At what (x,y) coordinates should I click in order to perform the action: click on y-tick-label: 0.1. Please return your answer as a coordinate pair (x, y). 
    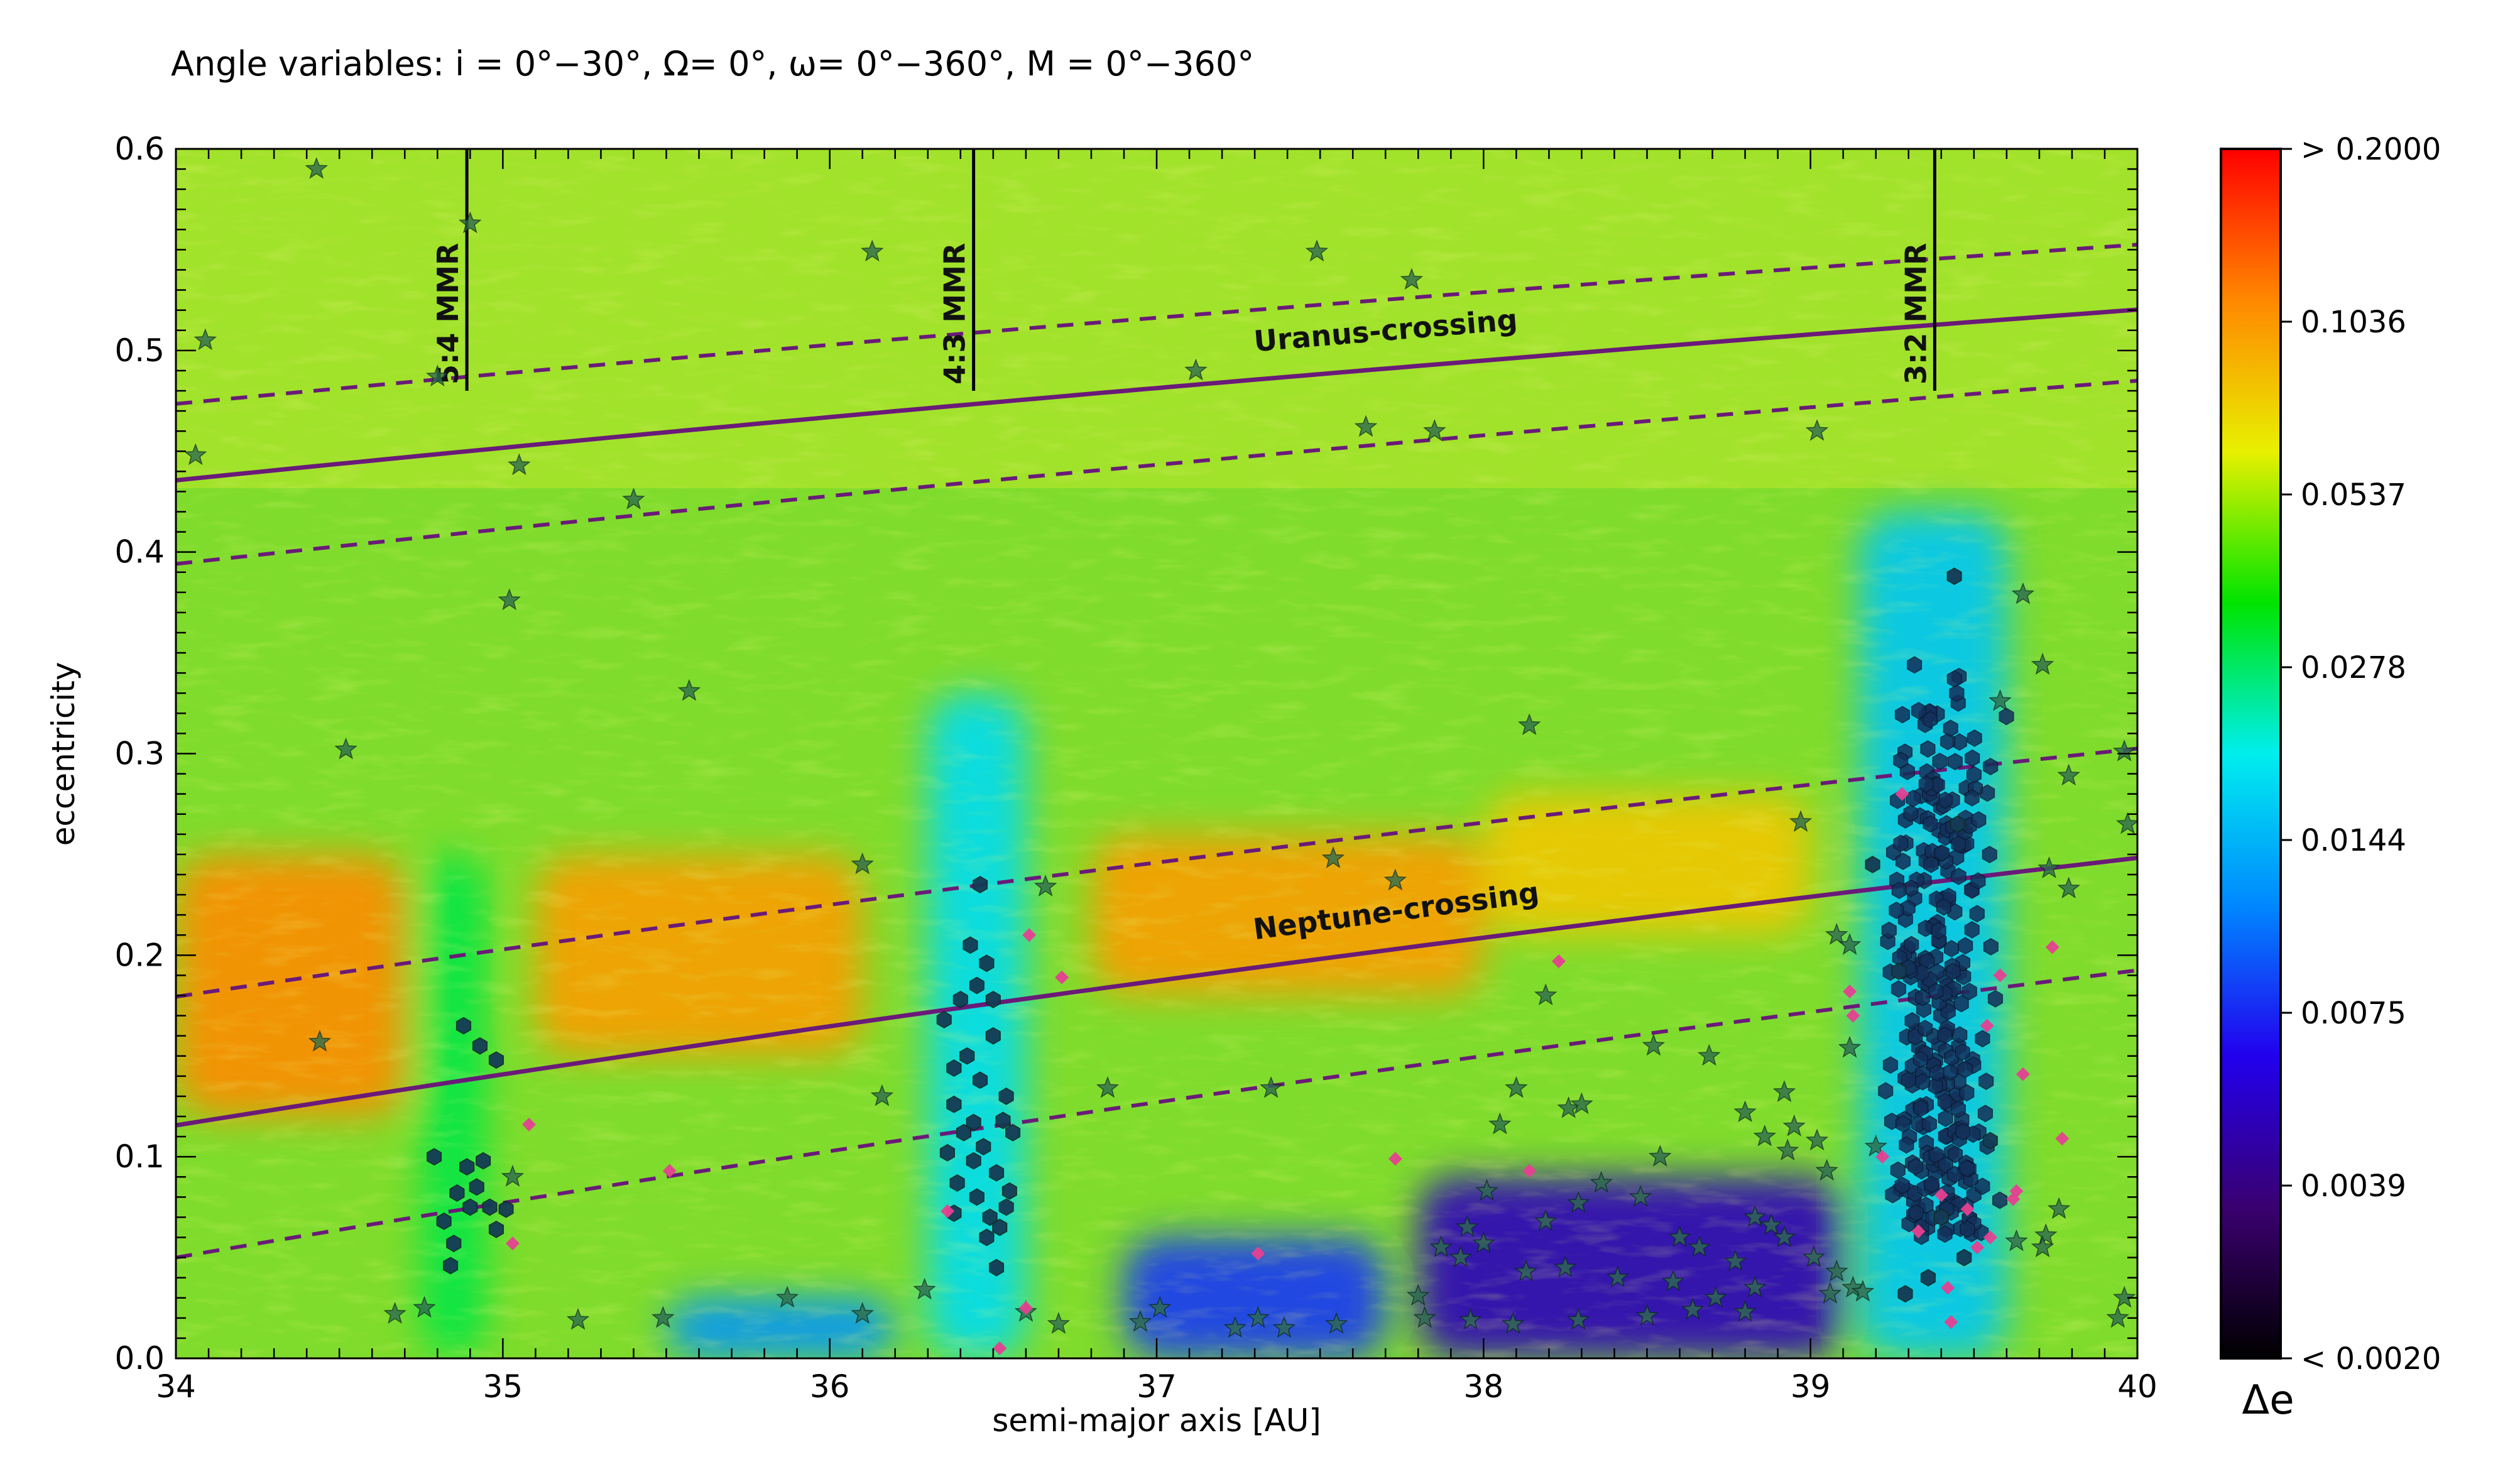
    Looking at the image, I should click on (139, 1156).